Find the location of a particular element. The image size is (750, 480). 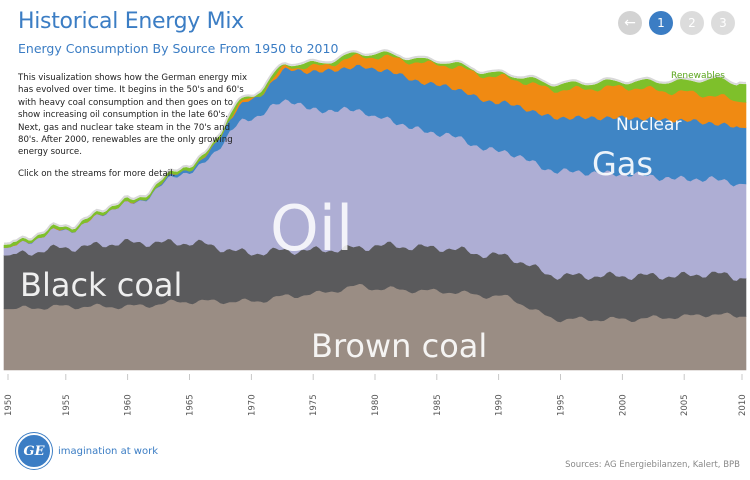

x-tick-label: 1990 is located at coordinates (500, 405).